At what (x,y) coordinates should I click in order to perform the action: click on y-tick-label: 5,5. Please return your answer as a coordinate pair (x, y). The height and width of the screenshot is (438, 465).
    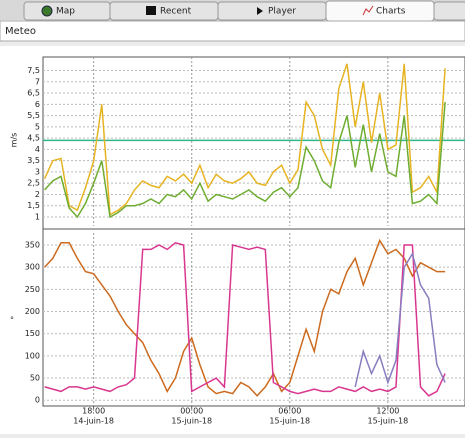
    Looking at the image, I should click on (33, 115).